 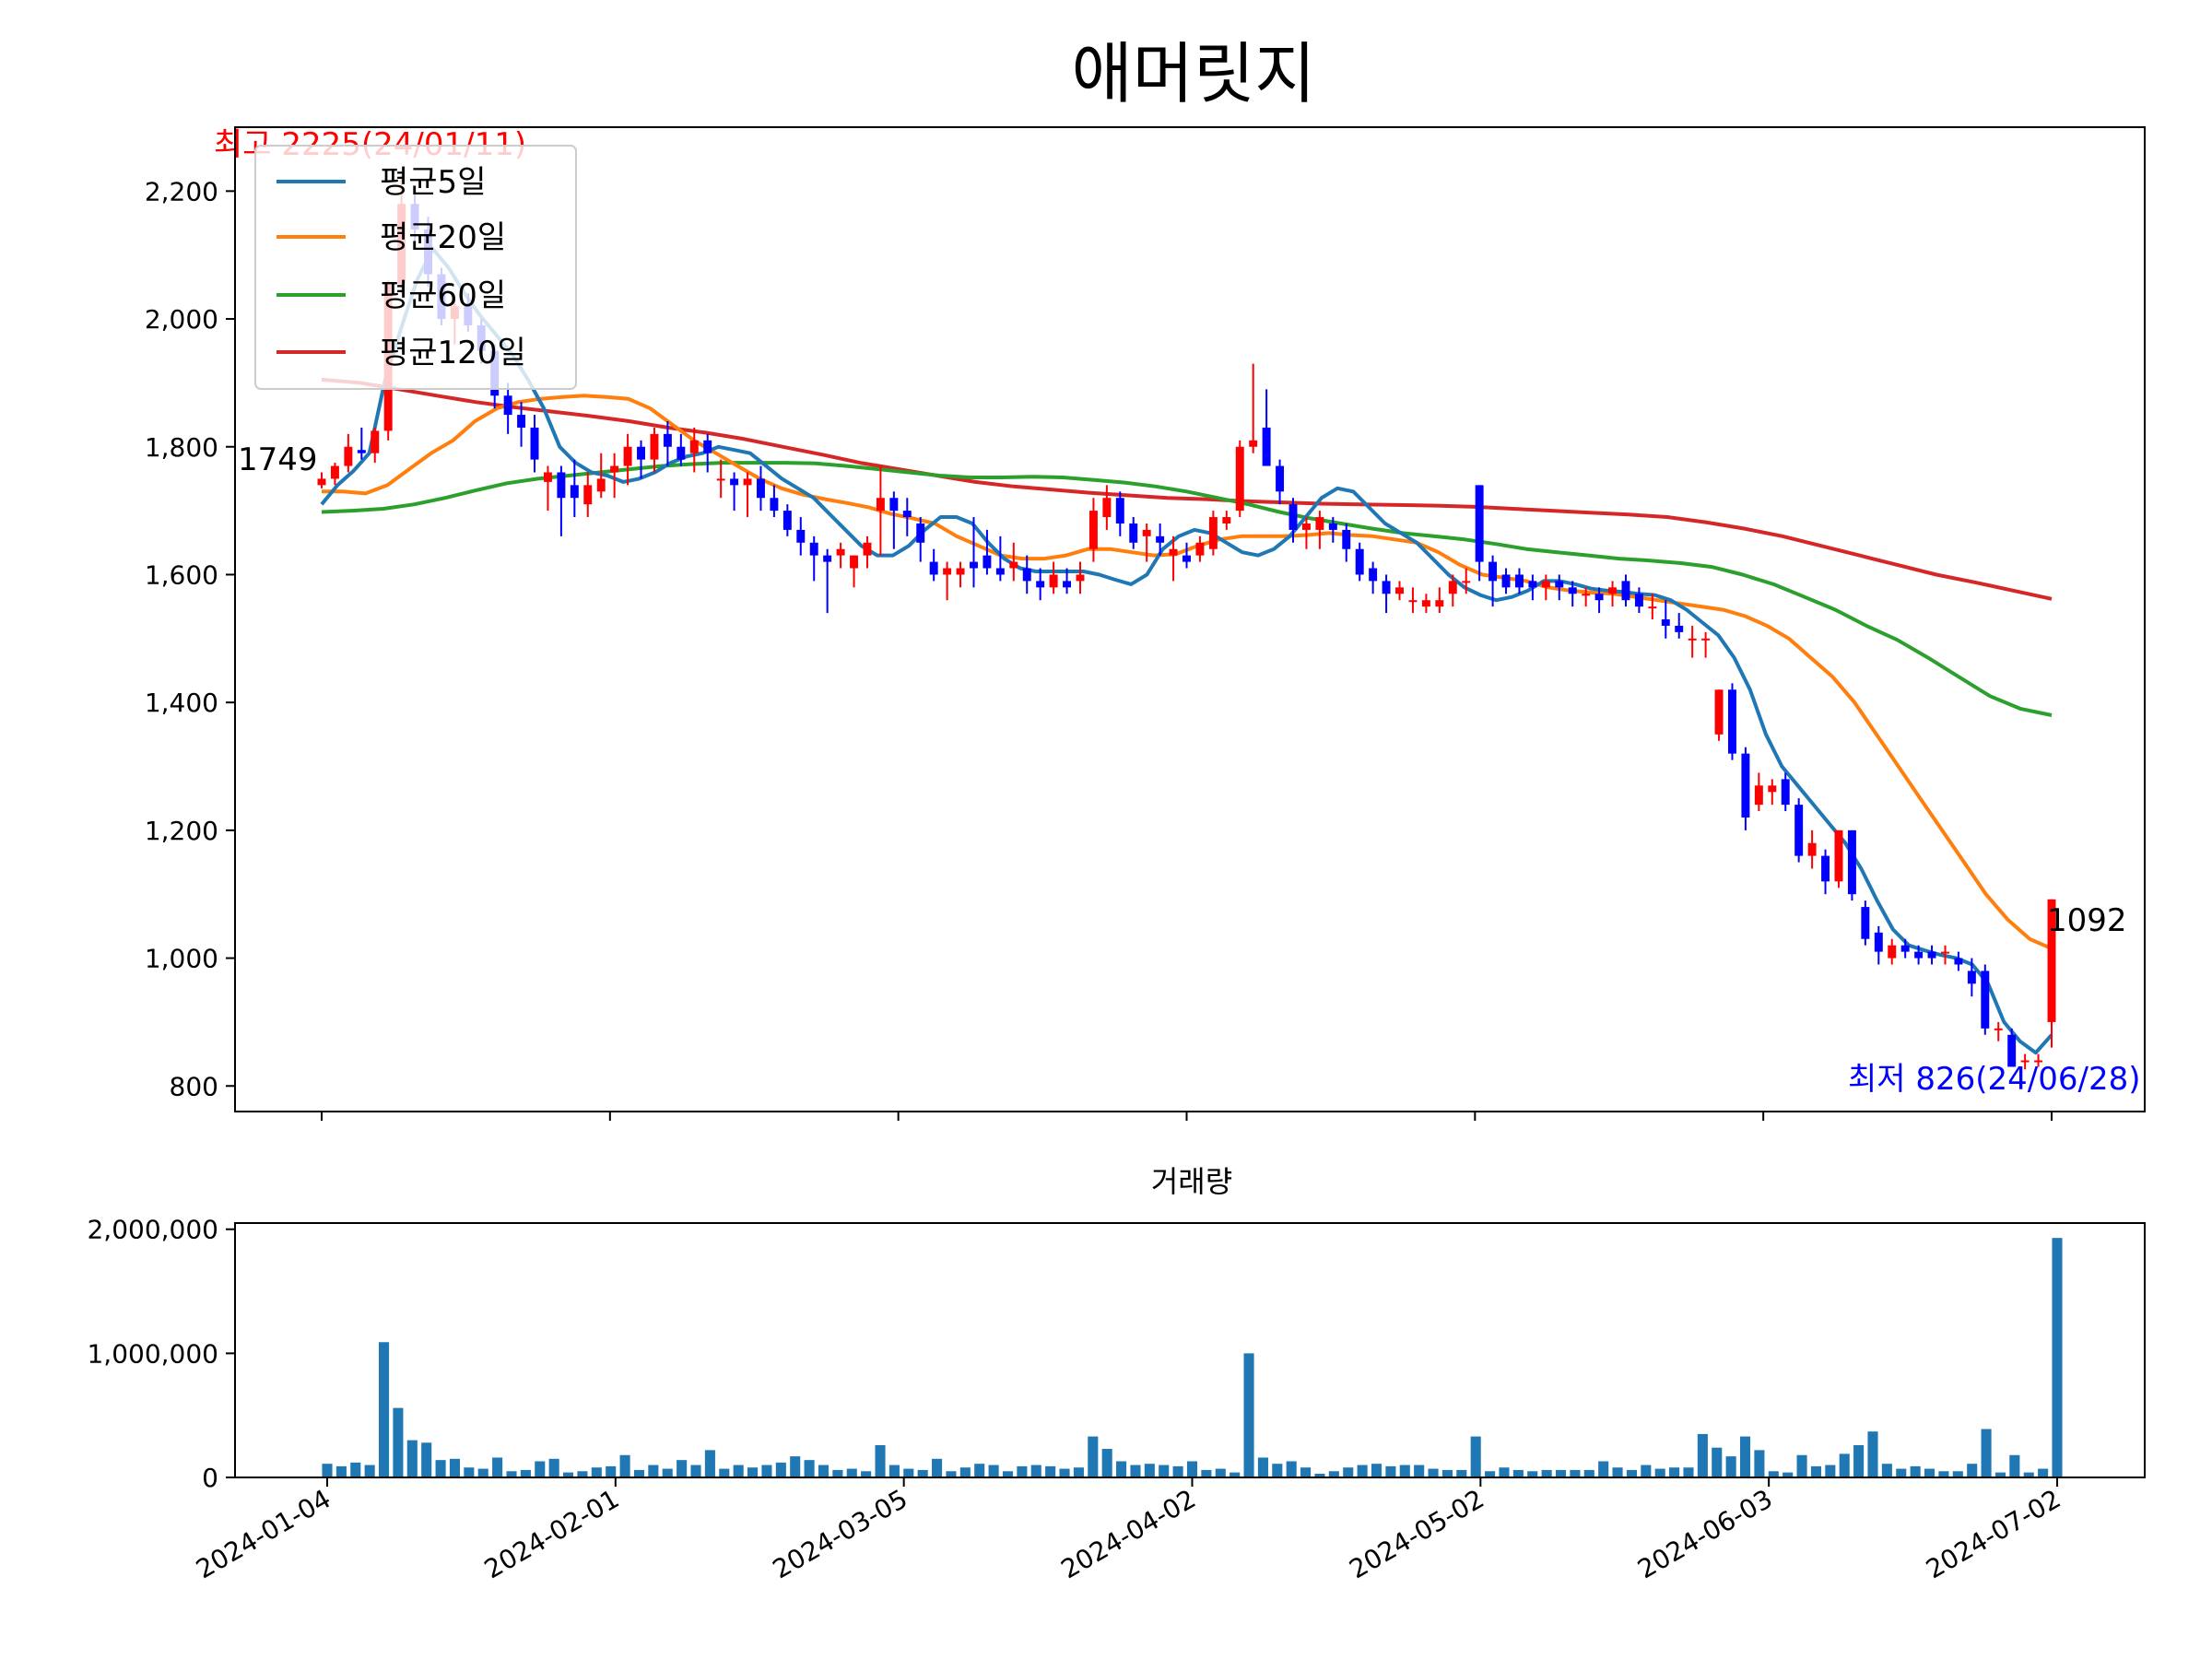 I want to click on date-tick-label: 2024-04-02, so click(x=1128, y=1533).